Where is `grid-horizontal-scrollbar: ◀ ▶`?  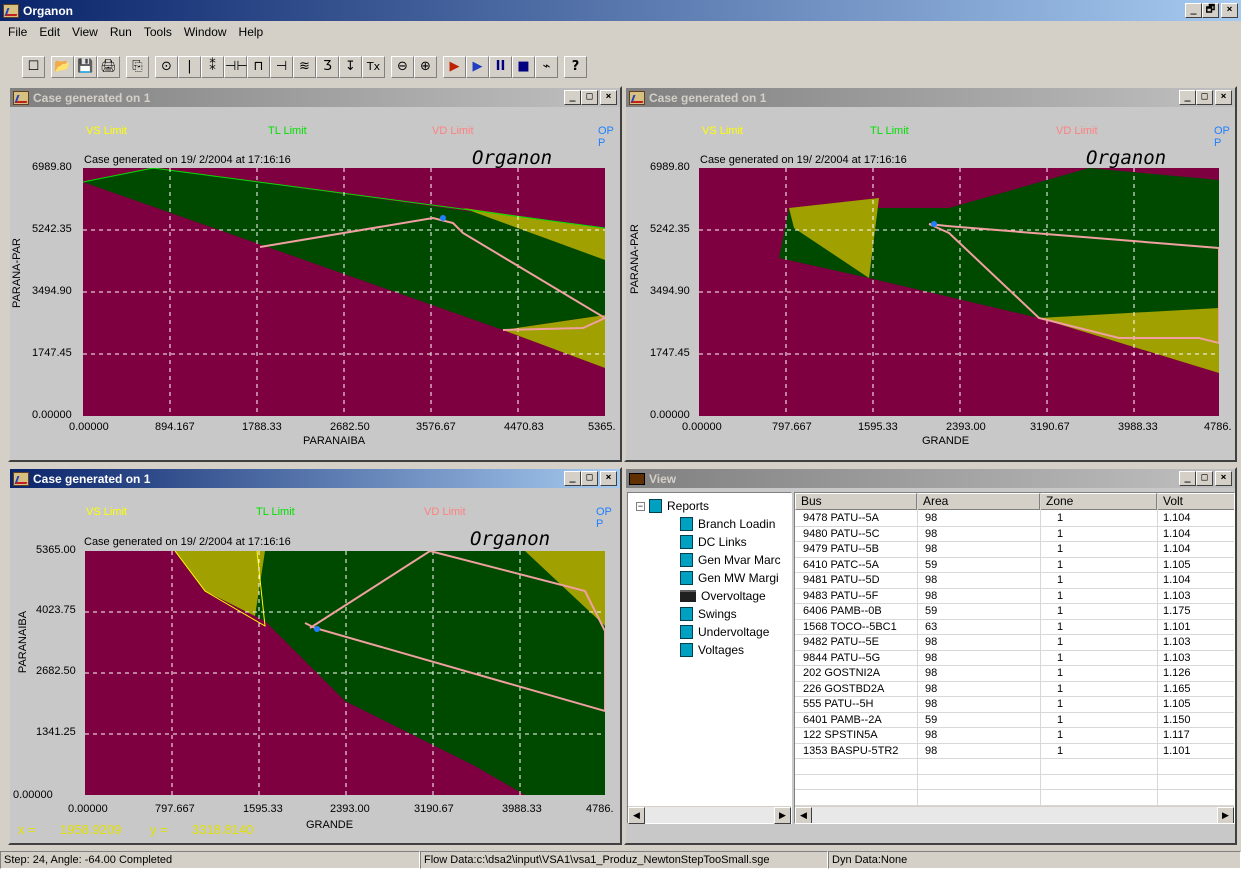 grid-horizontal-scrollbar: ◀ ▶ is located at coordinates (1014, 814).